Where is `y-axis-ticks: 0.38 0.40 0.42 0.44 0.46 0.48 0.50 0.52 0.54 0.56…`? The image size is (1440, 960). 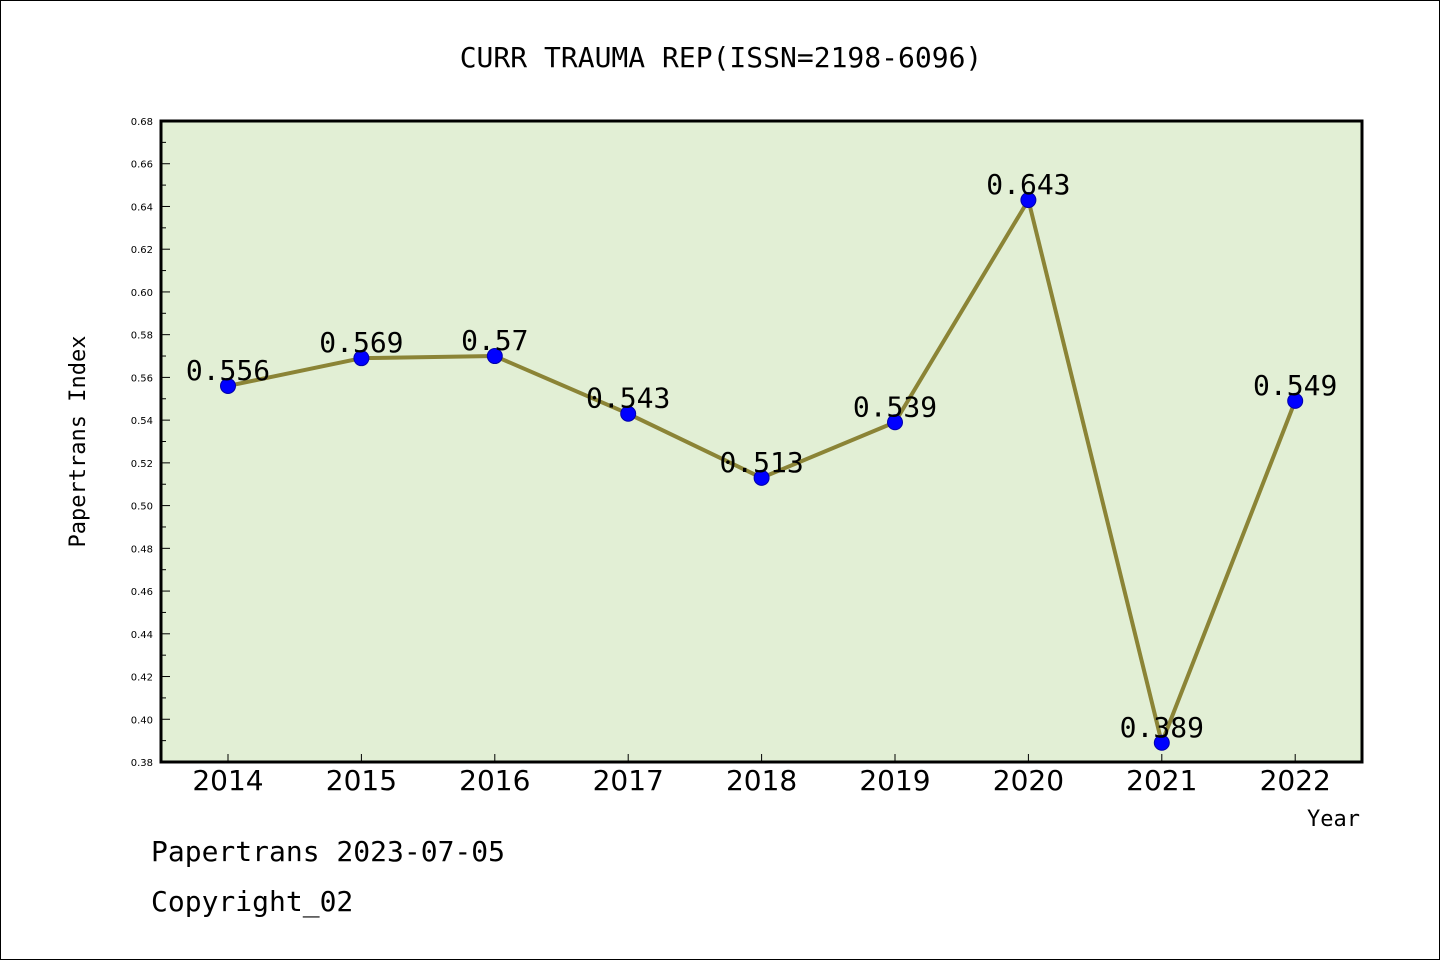 y-axis-ticks: 0.38 0.40 0.42 0.44 0.46 0.48 0.50 0.52 0.54 0.56… is located at coordinates (150, 443).